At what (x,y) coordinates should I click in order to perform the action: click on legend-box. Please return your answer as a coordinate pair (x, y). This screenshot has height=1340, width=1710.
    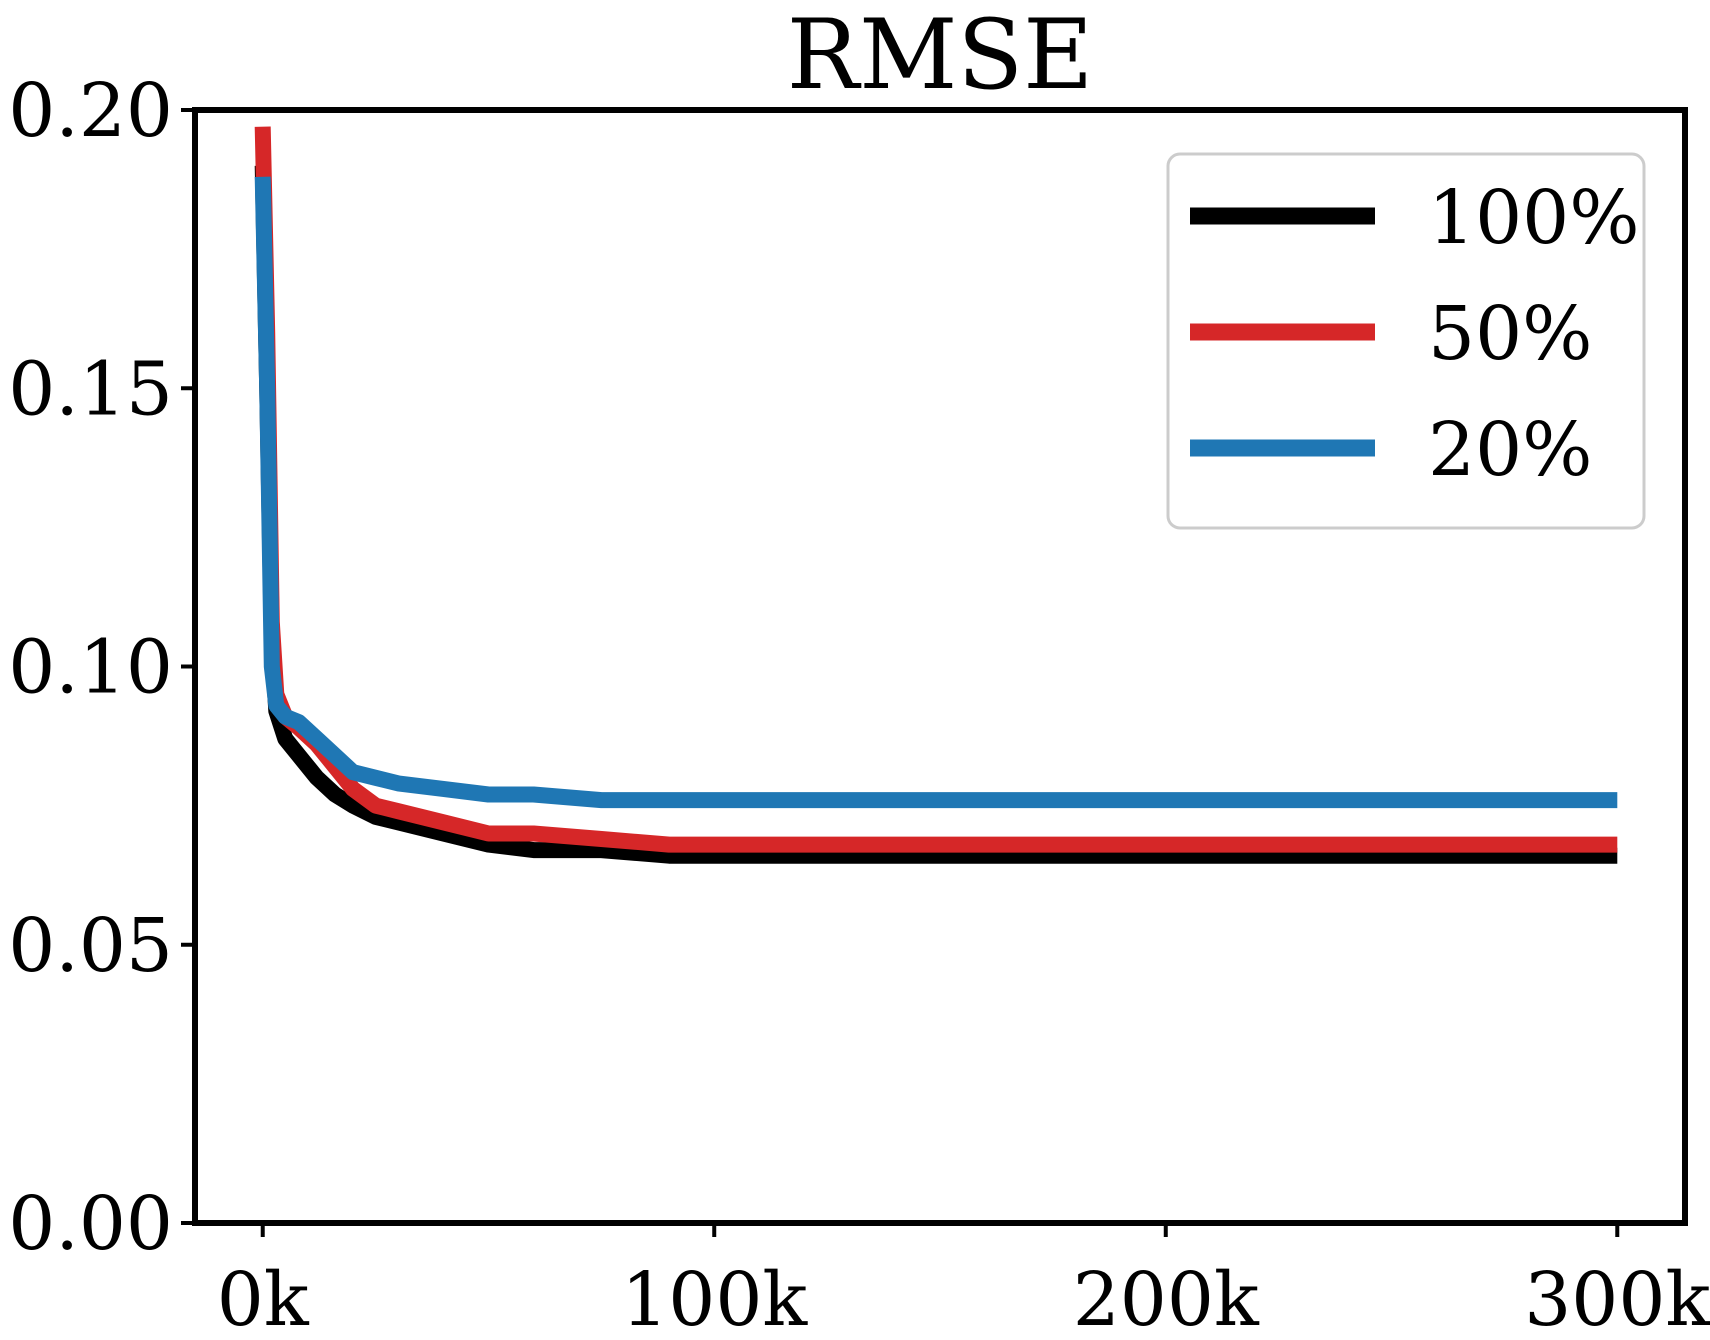
    Looking at the image, I should click on (1406, 341).